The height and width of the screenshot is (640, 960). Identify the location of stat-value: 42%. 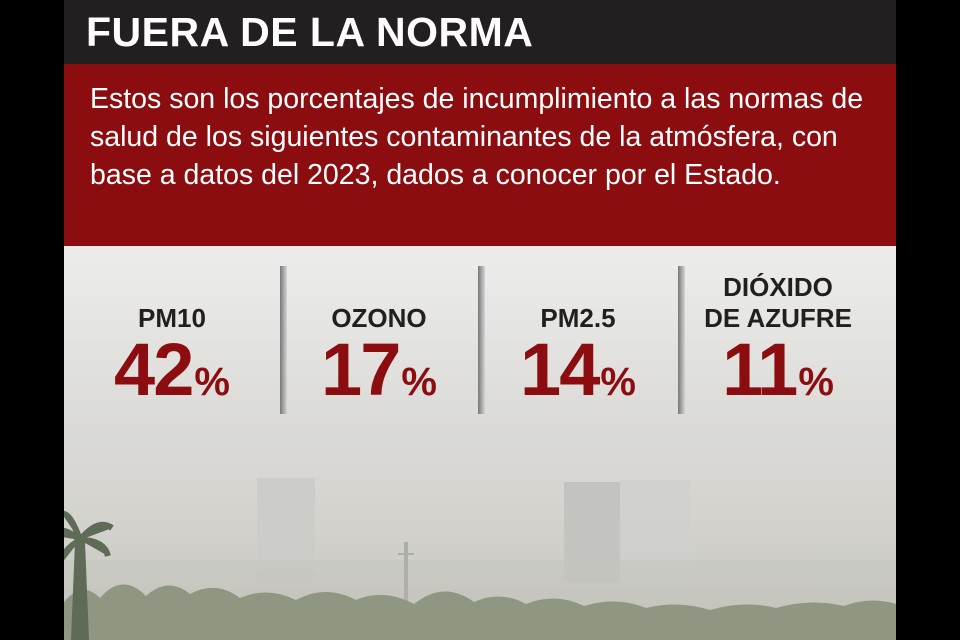
(172, 380).